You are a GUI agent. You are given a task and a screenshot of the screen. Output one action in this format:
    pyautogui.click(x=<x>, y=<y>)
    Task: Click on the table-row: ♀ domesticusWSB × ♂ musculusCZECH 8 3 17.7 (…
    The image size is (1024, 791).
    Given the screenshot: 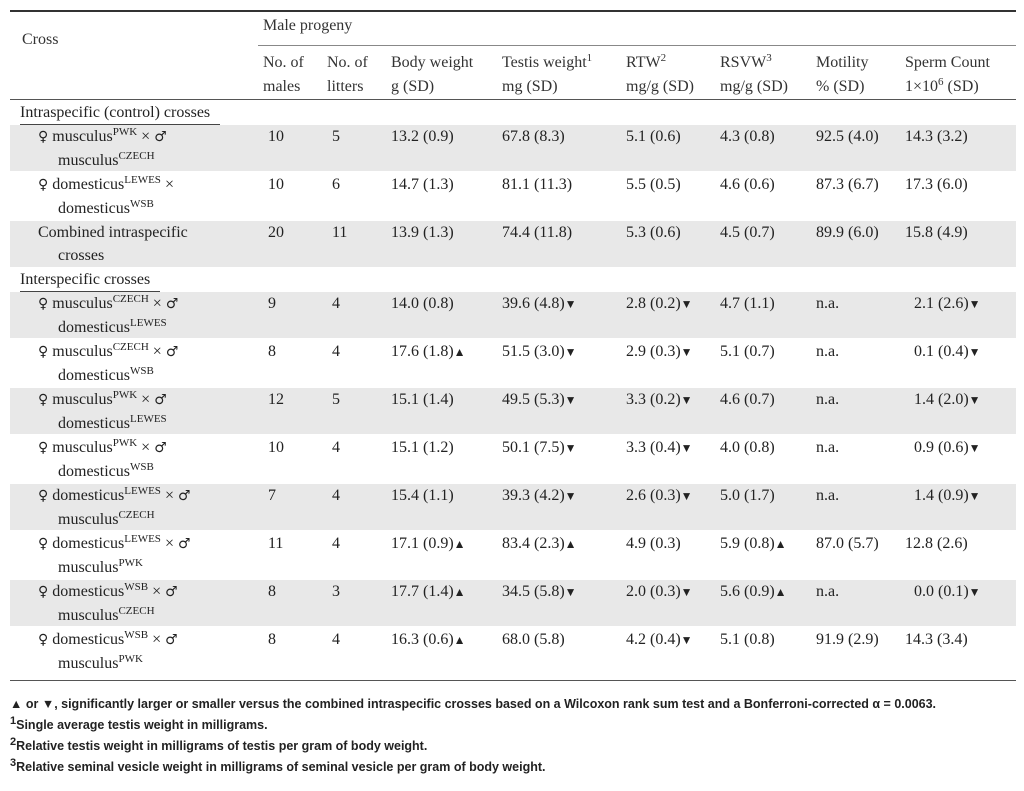 What is the action you would take?
    pyautogui.click(x=513, y=602)
    